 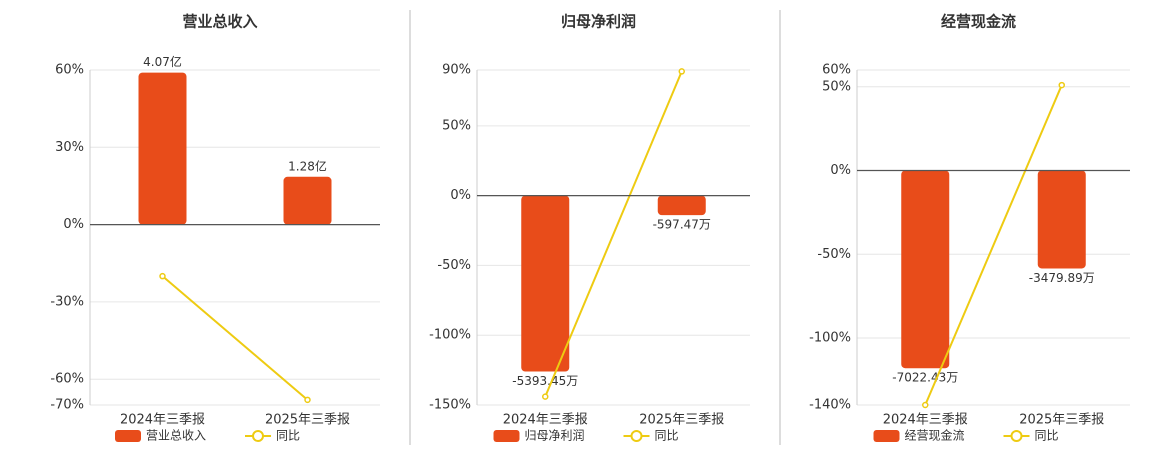 What do you see at coordinates (545, 381) in the screenshot?
I see `data-label: -5393.45万` at bounding box center [545, 381].